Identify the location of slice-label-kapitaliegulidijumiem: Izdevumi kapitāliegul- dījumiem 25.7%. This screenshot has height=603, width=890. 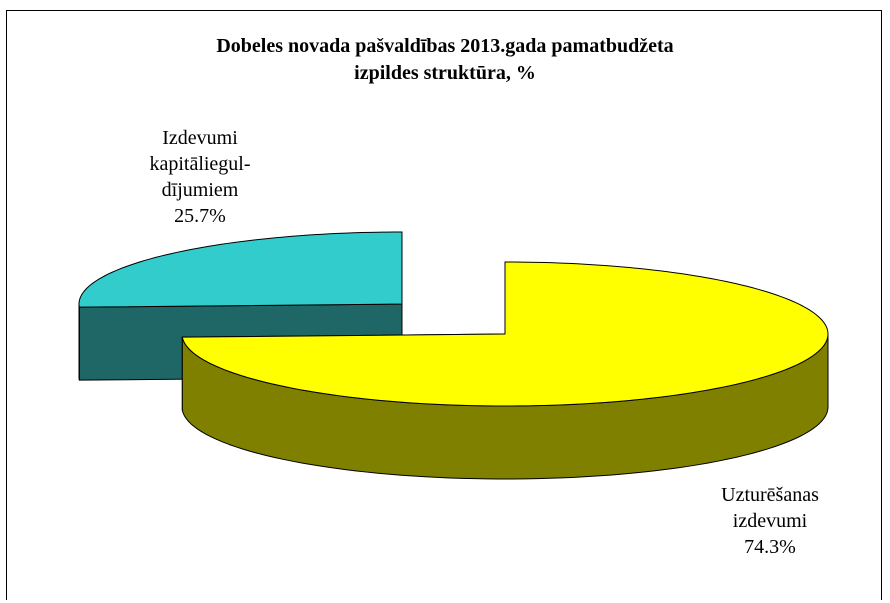
(200, 177).